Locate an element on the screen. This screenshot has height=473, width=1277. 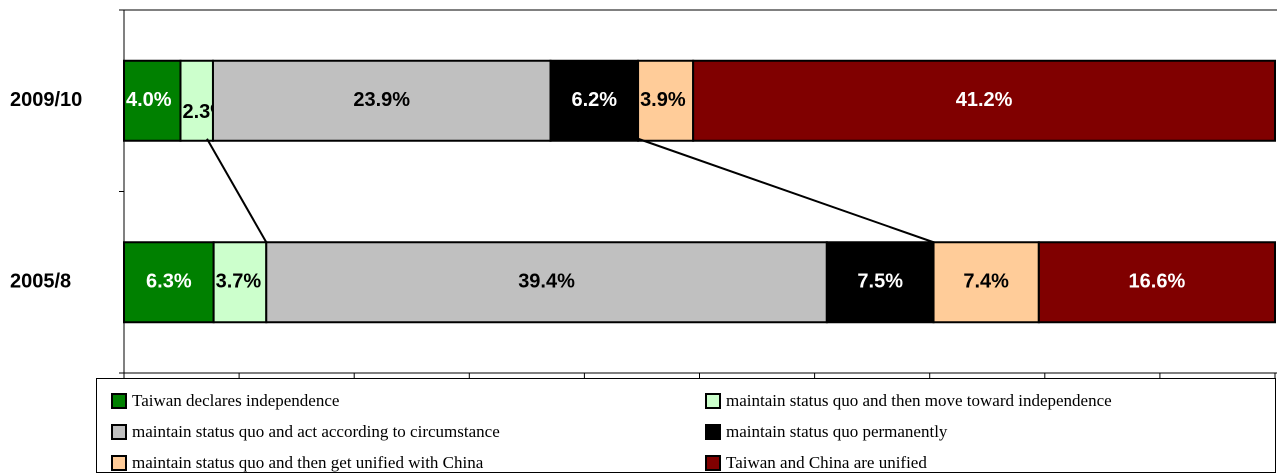
data-label: 6.2% is located at coordinates (594, 100).